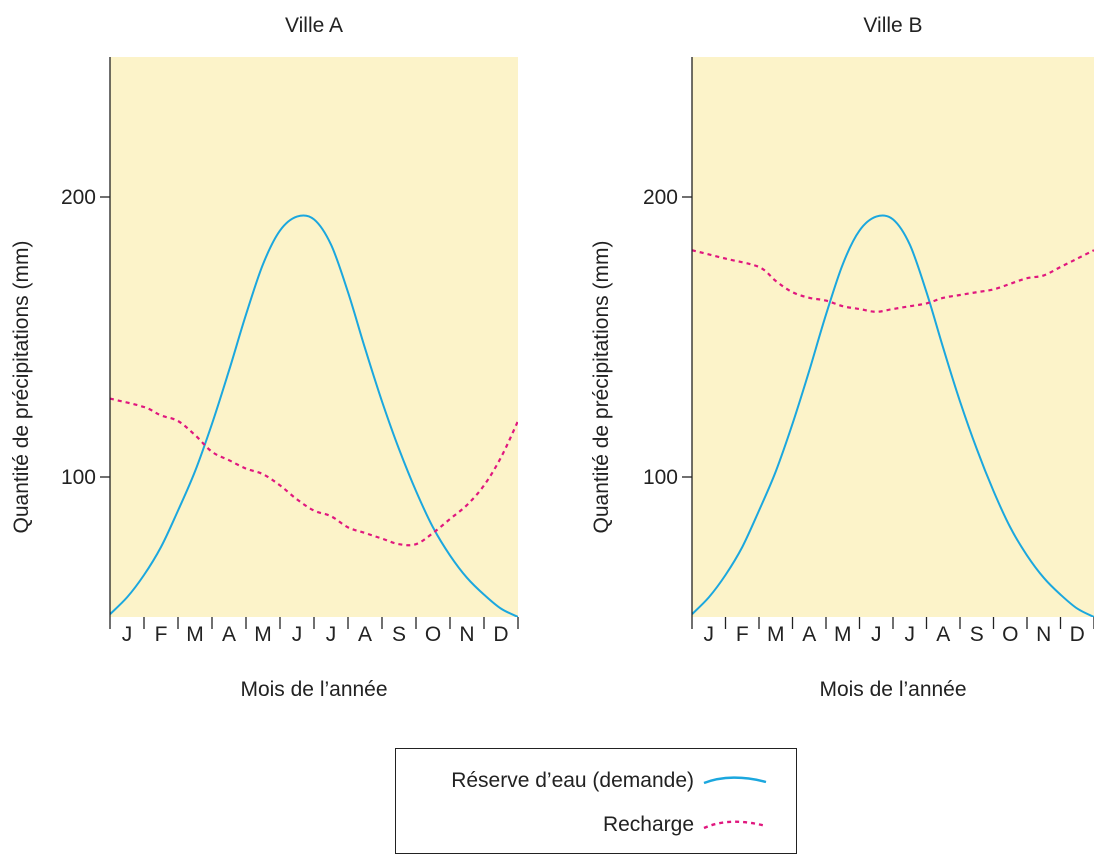 The image size is (1094, 856). What do you see at coordinates (314, 25) in the screenshot?
I see `chart-title: Ville A` at bounding box center [314, 25].